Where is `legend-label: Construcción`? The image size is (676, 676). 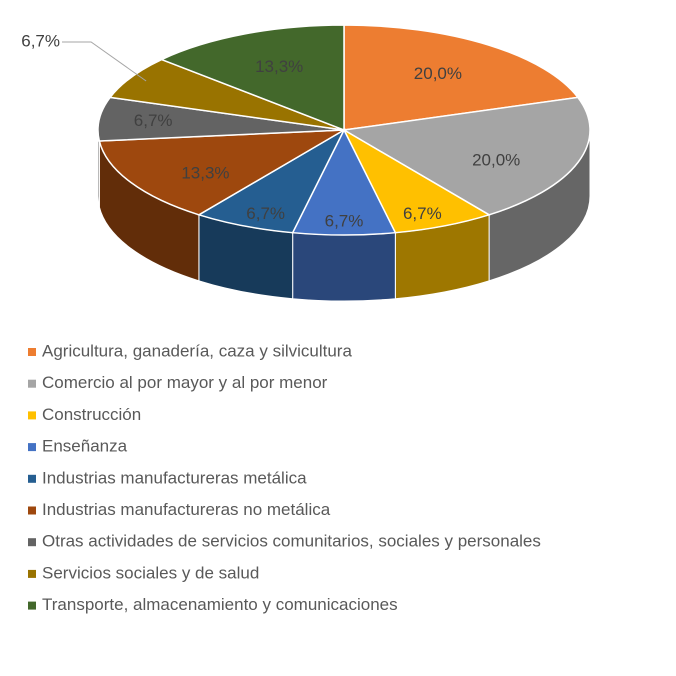
legend-label: Construcción is located at coordinates (91, 414).